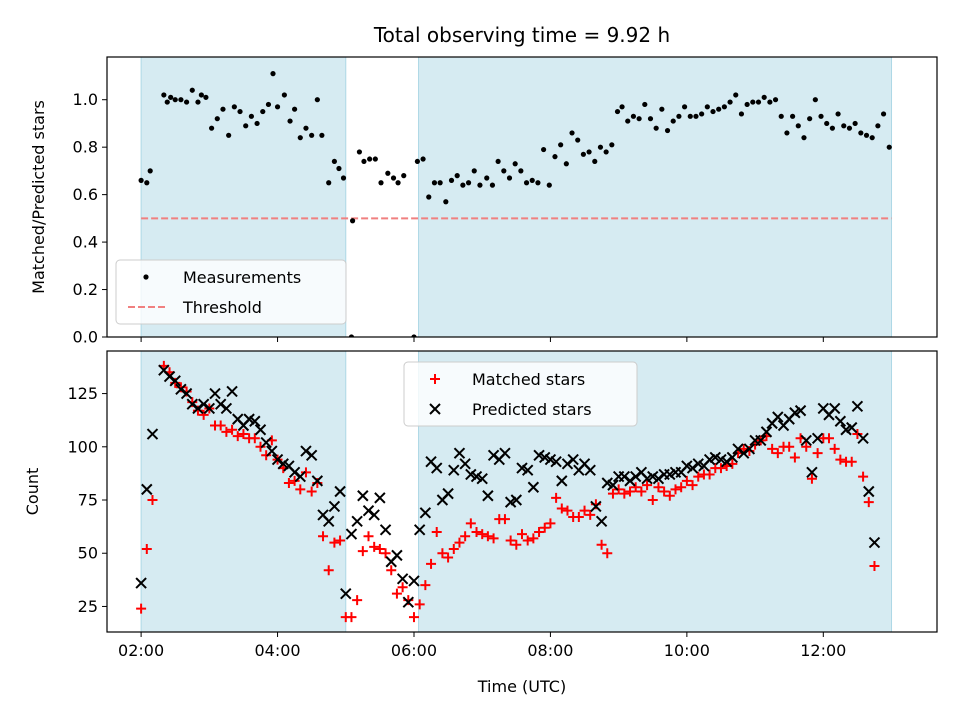  I want to click on legend-box, so click(231, 292).